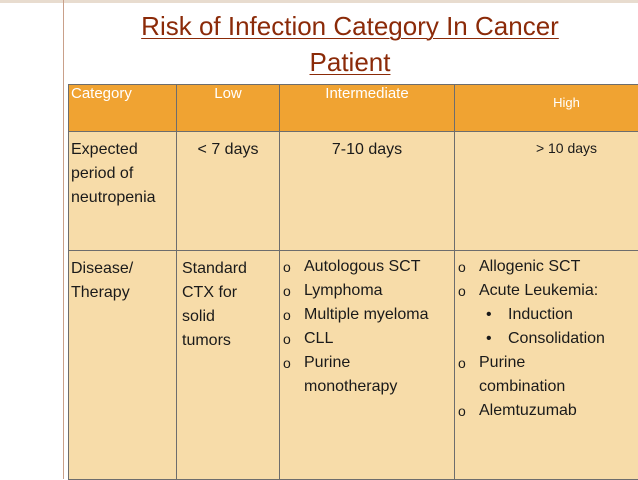 Image resolution: width=638 pixels, height=480 pixels. I want to click on list-item-text: CLL, so click(318, 338).